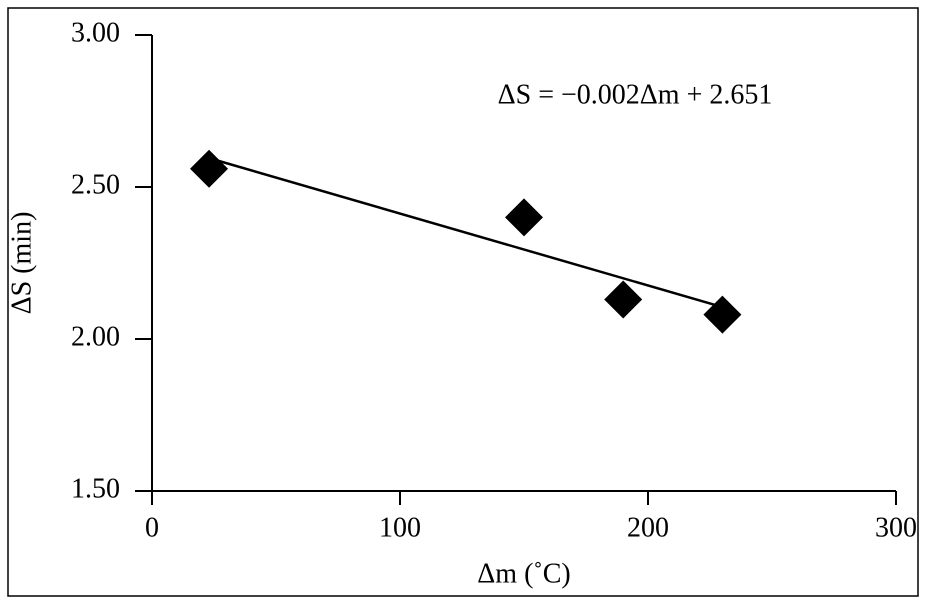 This screenshot has width=925, height=603. Describe the element at coordinates (523, 573) in the screenshot. I see `x-axis-label: Δm (˚C)` at that location.